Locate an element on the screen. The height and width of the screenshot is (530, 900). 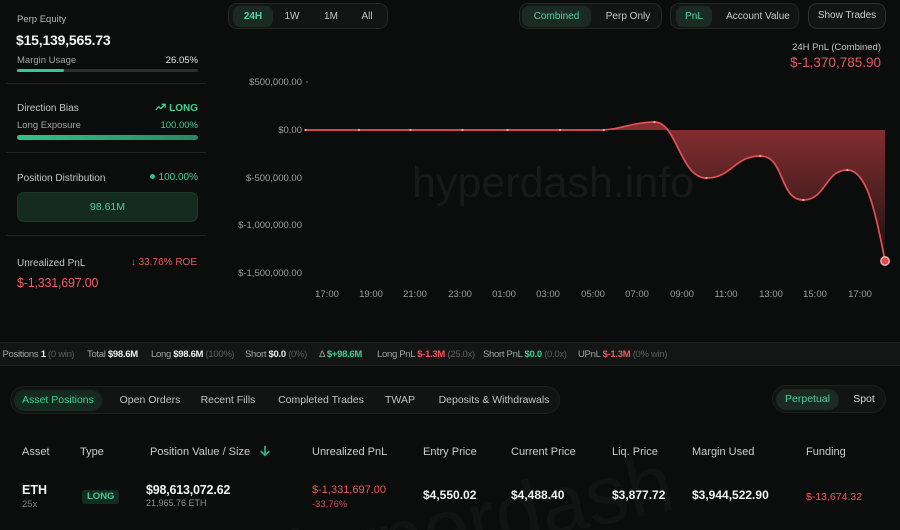
svg-text: $500,000.00 is located at coordinates (275, 82).